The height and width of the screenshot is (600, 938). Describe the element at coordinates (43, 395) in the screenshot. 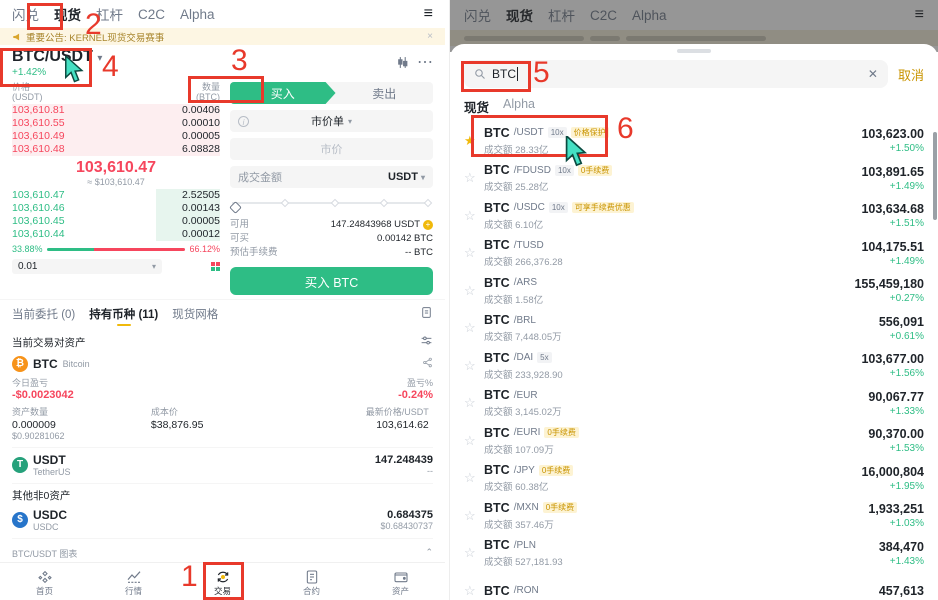

I see `pnl-value: -$0.0023042` at that location.